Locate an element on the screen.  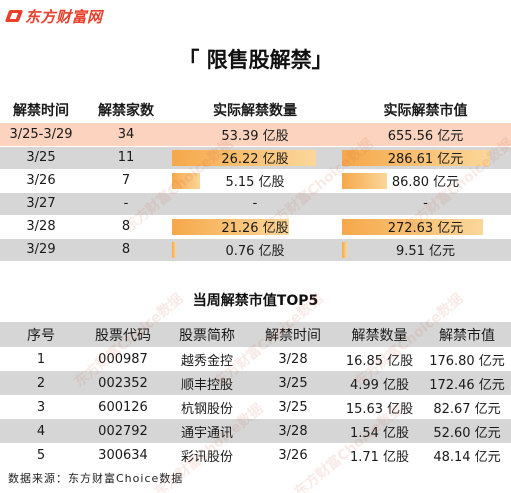
cell-shares: 5.15 亿股 is located at coordinates (255, 181).